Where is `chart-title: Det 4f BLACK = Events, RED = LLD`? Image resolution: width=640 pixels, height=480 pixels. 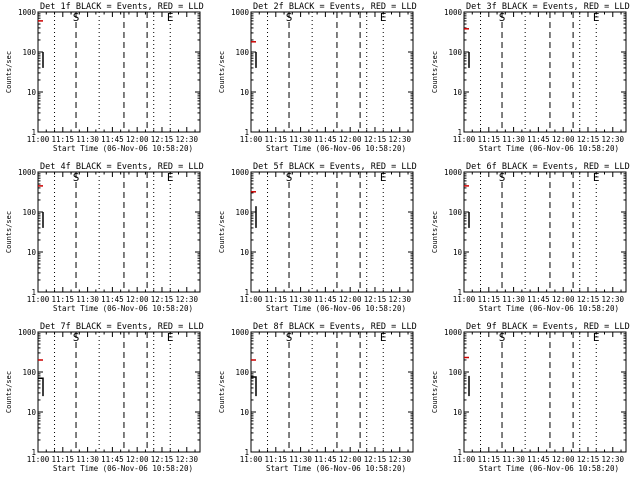
chart-title: Det 4f BLACK = Events, RED = LLD is located at coordinates (122, 167).